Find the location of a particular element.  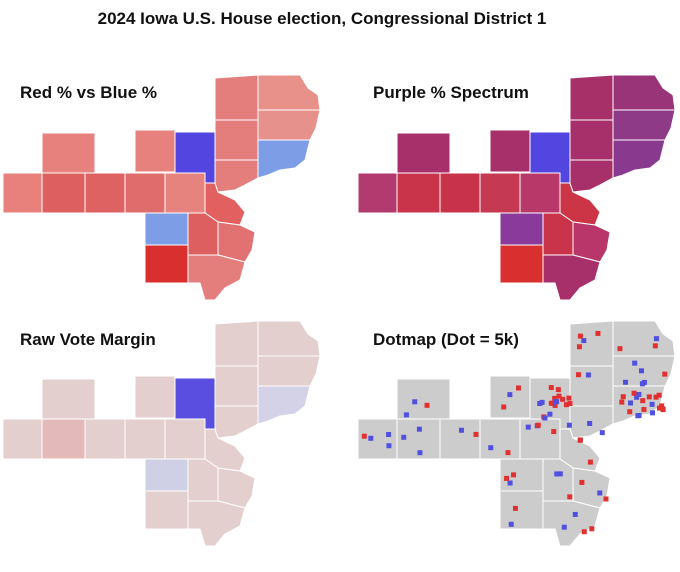

panel-title: Raw Vote Margin is located at coordinates (88, 339).